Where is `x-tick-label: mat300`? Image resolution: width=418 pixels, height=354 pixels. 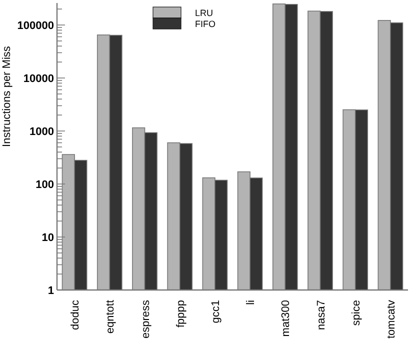
x-tick-label: mat300 is located at coordinates (286, 318).